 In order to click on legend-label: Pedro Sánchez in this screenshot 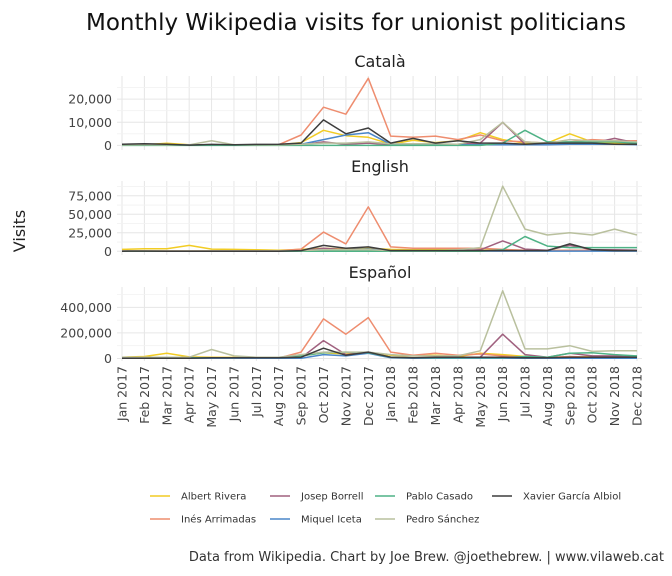, I will do `click(442, 520)`.